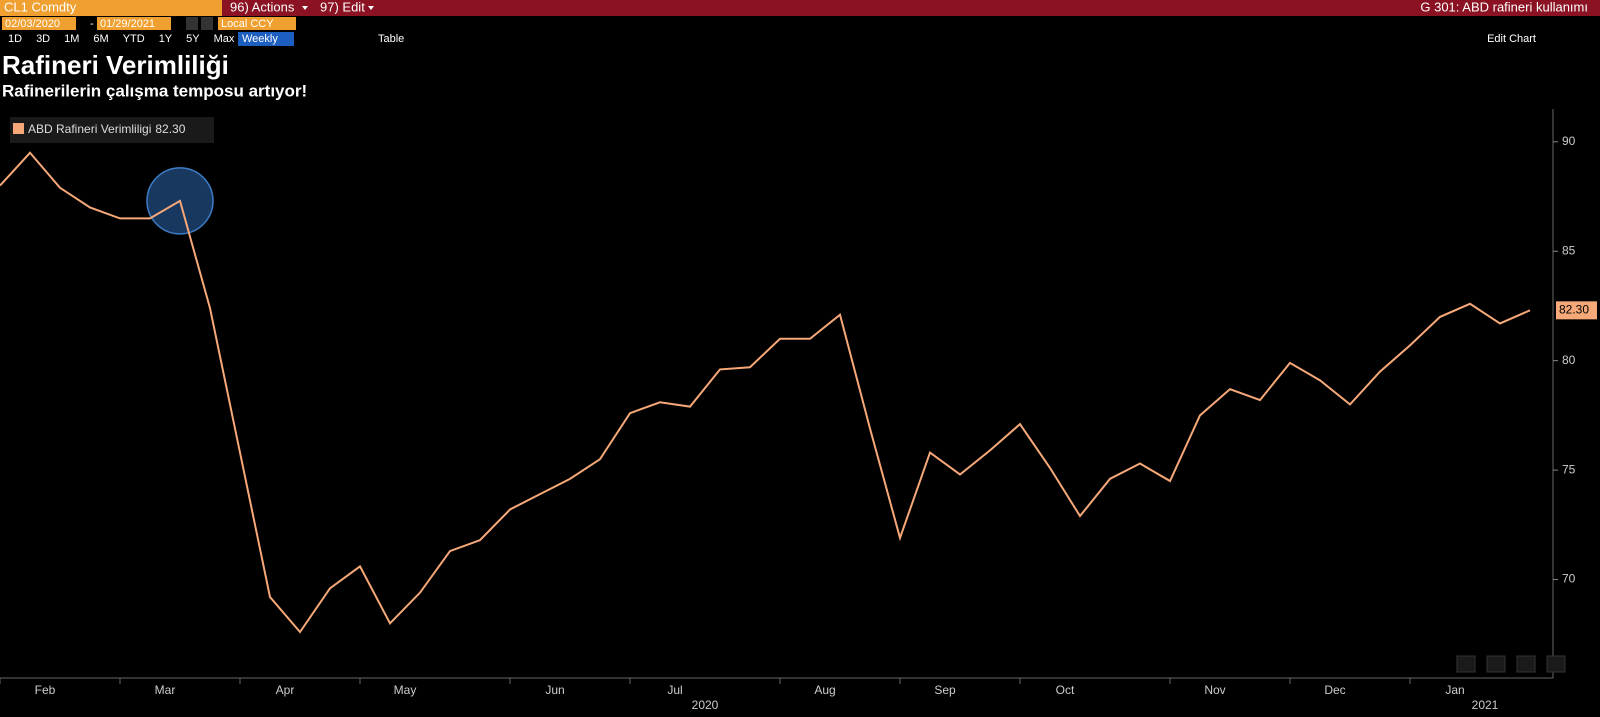 The image size is (1600, 717). Describe the element at coordinates (134, 39) in the screenshot. I see `period-button: YTD` at that location.